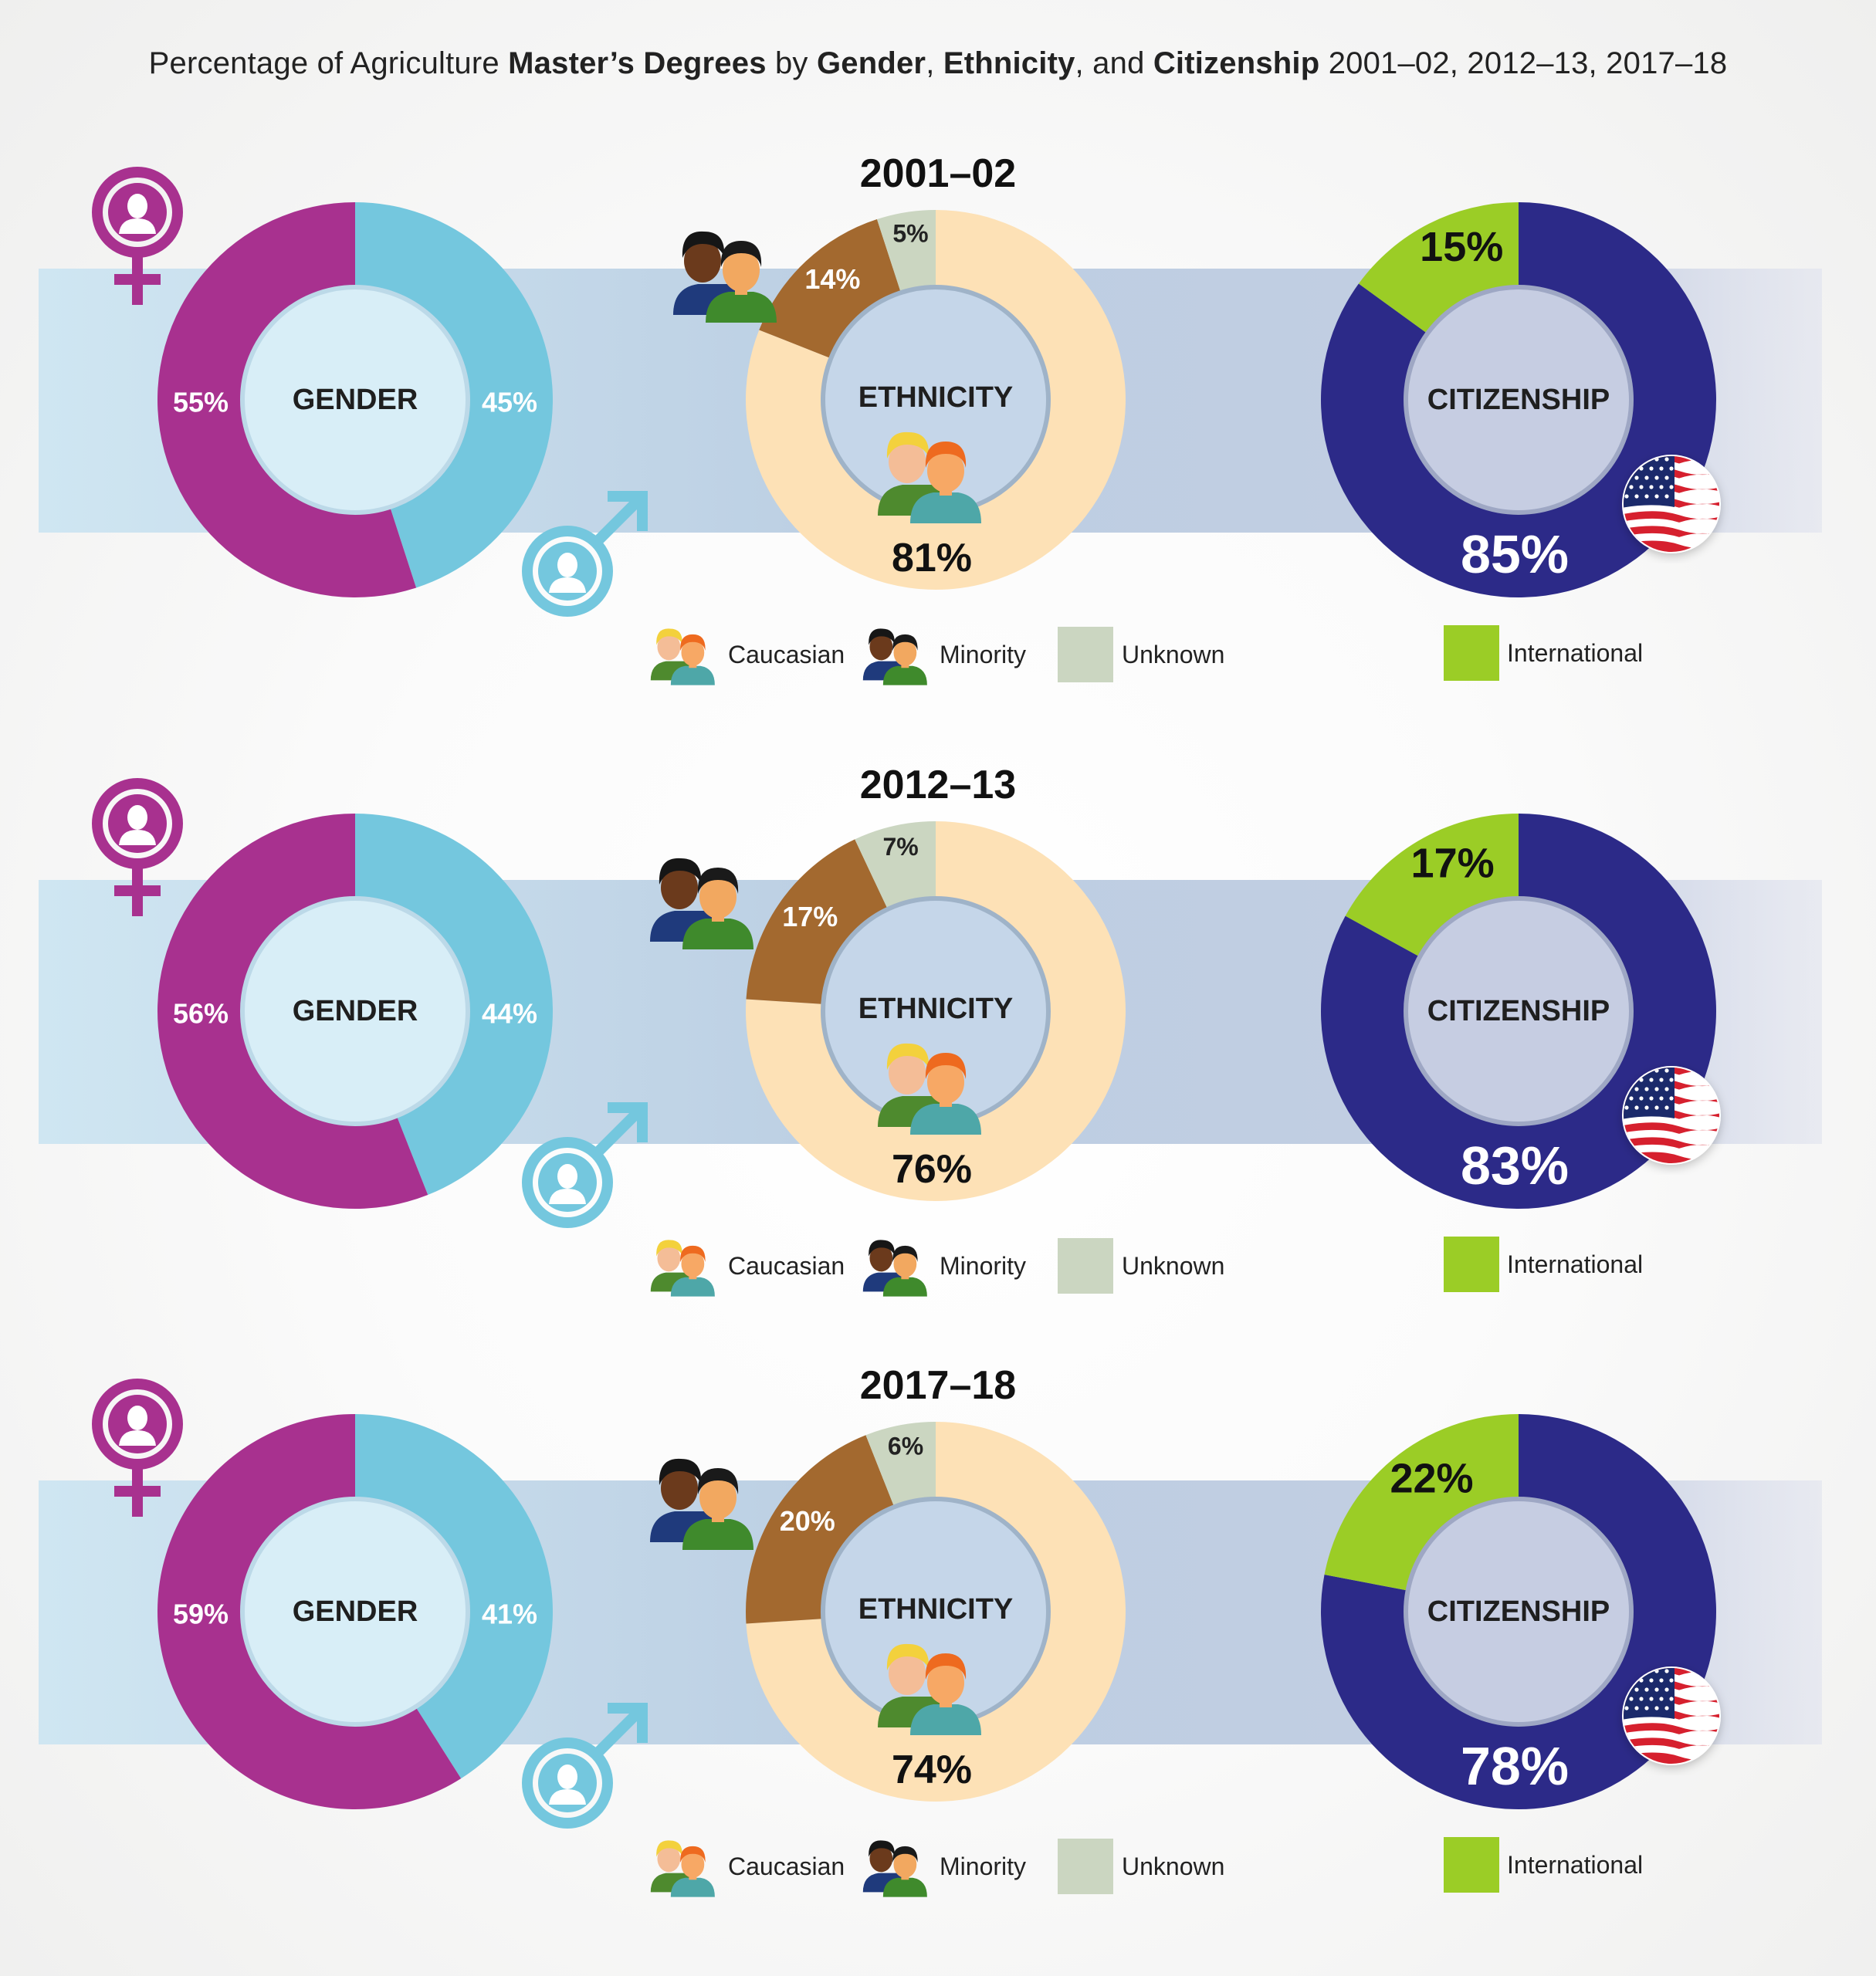 The width and height of the screenshot is (1876, 1976). Describe the element at coordinates (1114, 63) in the screenshot. I see `title-part: , and` at that location.